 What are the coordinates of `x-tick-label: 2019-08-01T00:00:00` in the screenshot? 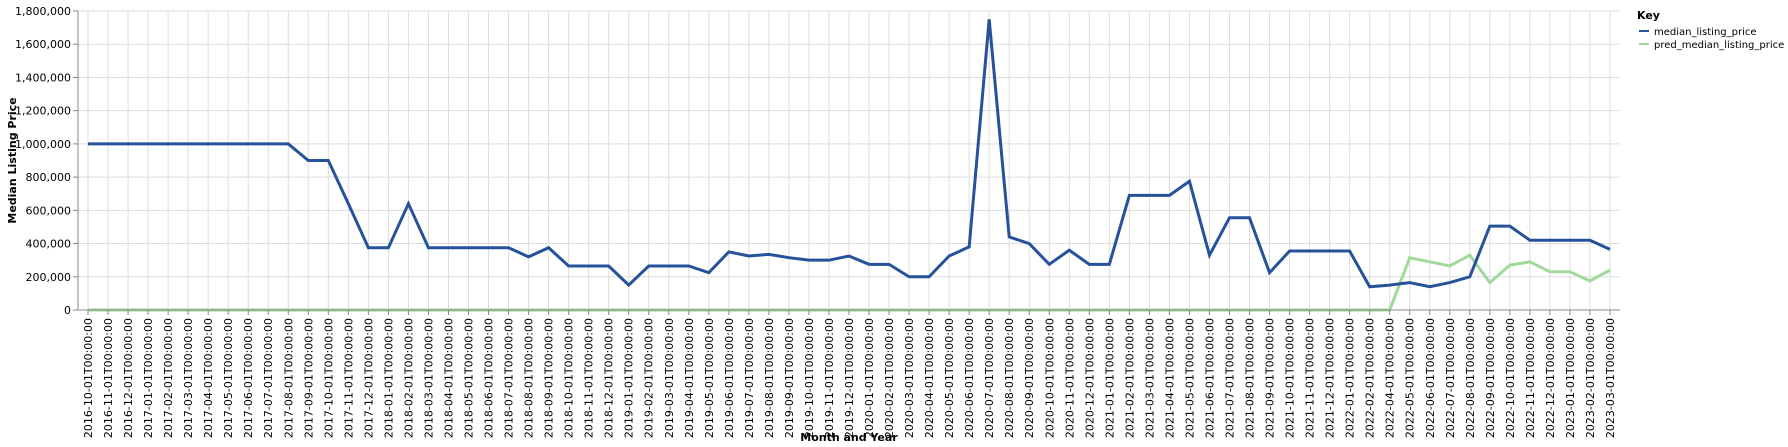 It's located at (769, 378).